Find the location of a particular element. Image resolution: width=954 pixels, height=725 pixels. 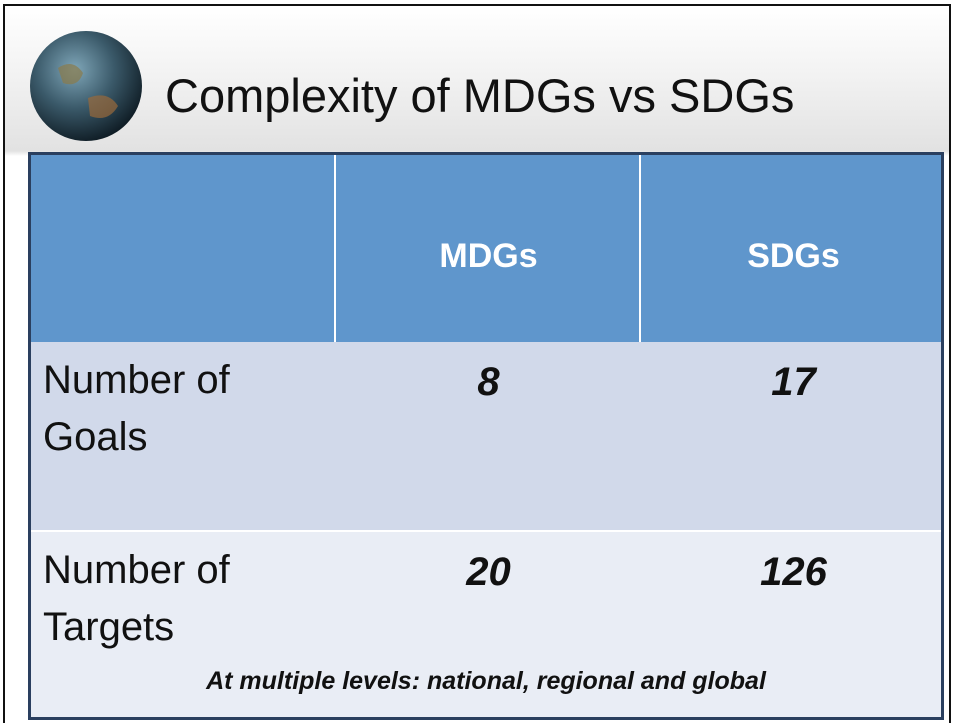

column-header: SDGs is located at coordinates (793, 256).